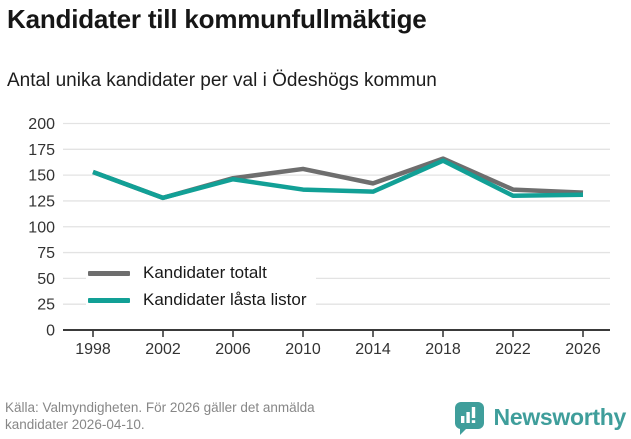 The width and height of the screenshot is (631, 439). Describe the element at coordinates (217, 19) in the screenshot. I see `chart-title: Kandidater till kommunfullmäktige` at that location.